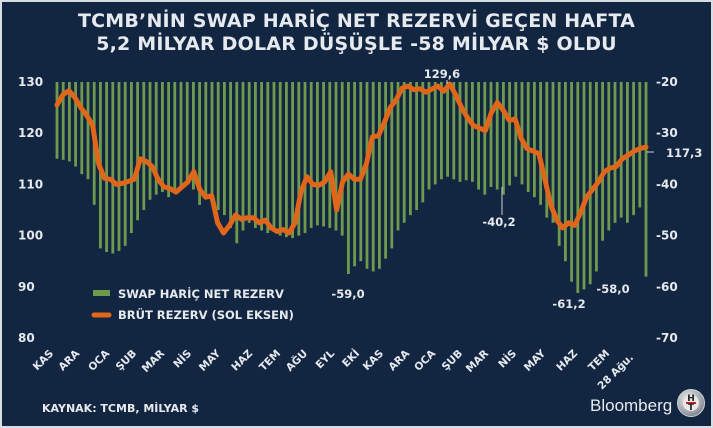 The width and height of the screenshot is (713, 428). Describe the element at coordinates (30, 184) in the screenshot. I see `left-tick-label: 110` at that location.